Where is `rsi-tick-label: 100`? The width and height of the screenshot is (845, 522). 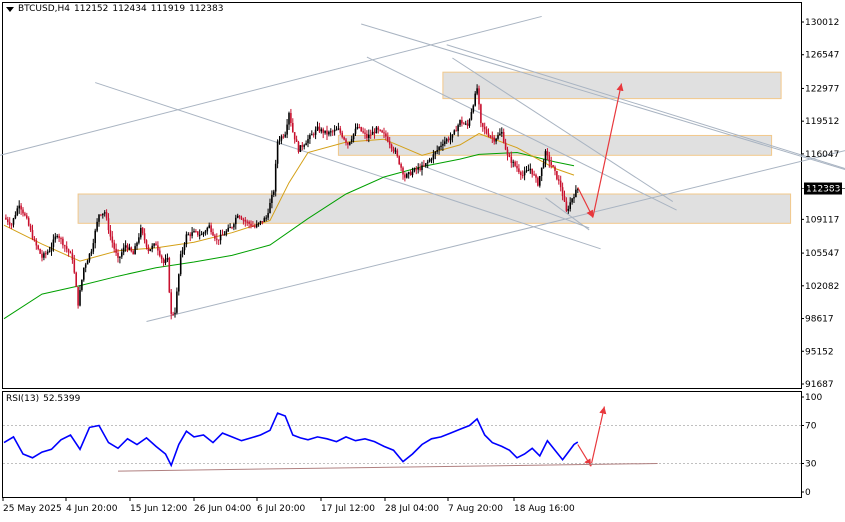
rsi-tick-label: 100 is located at coordinates (813, 398).